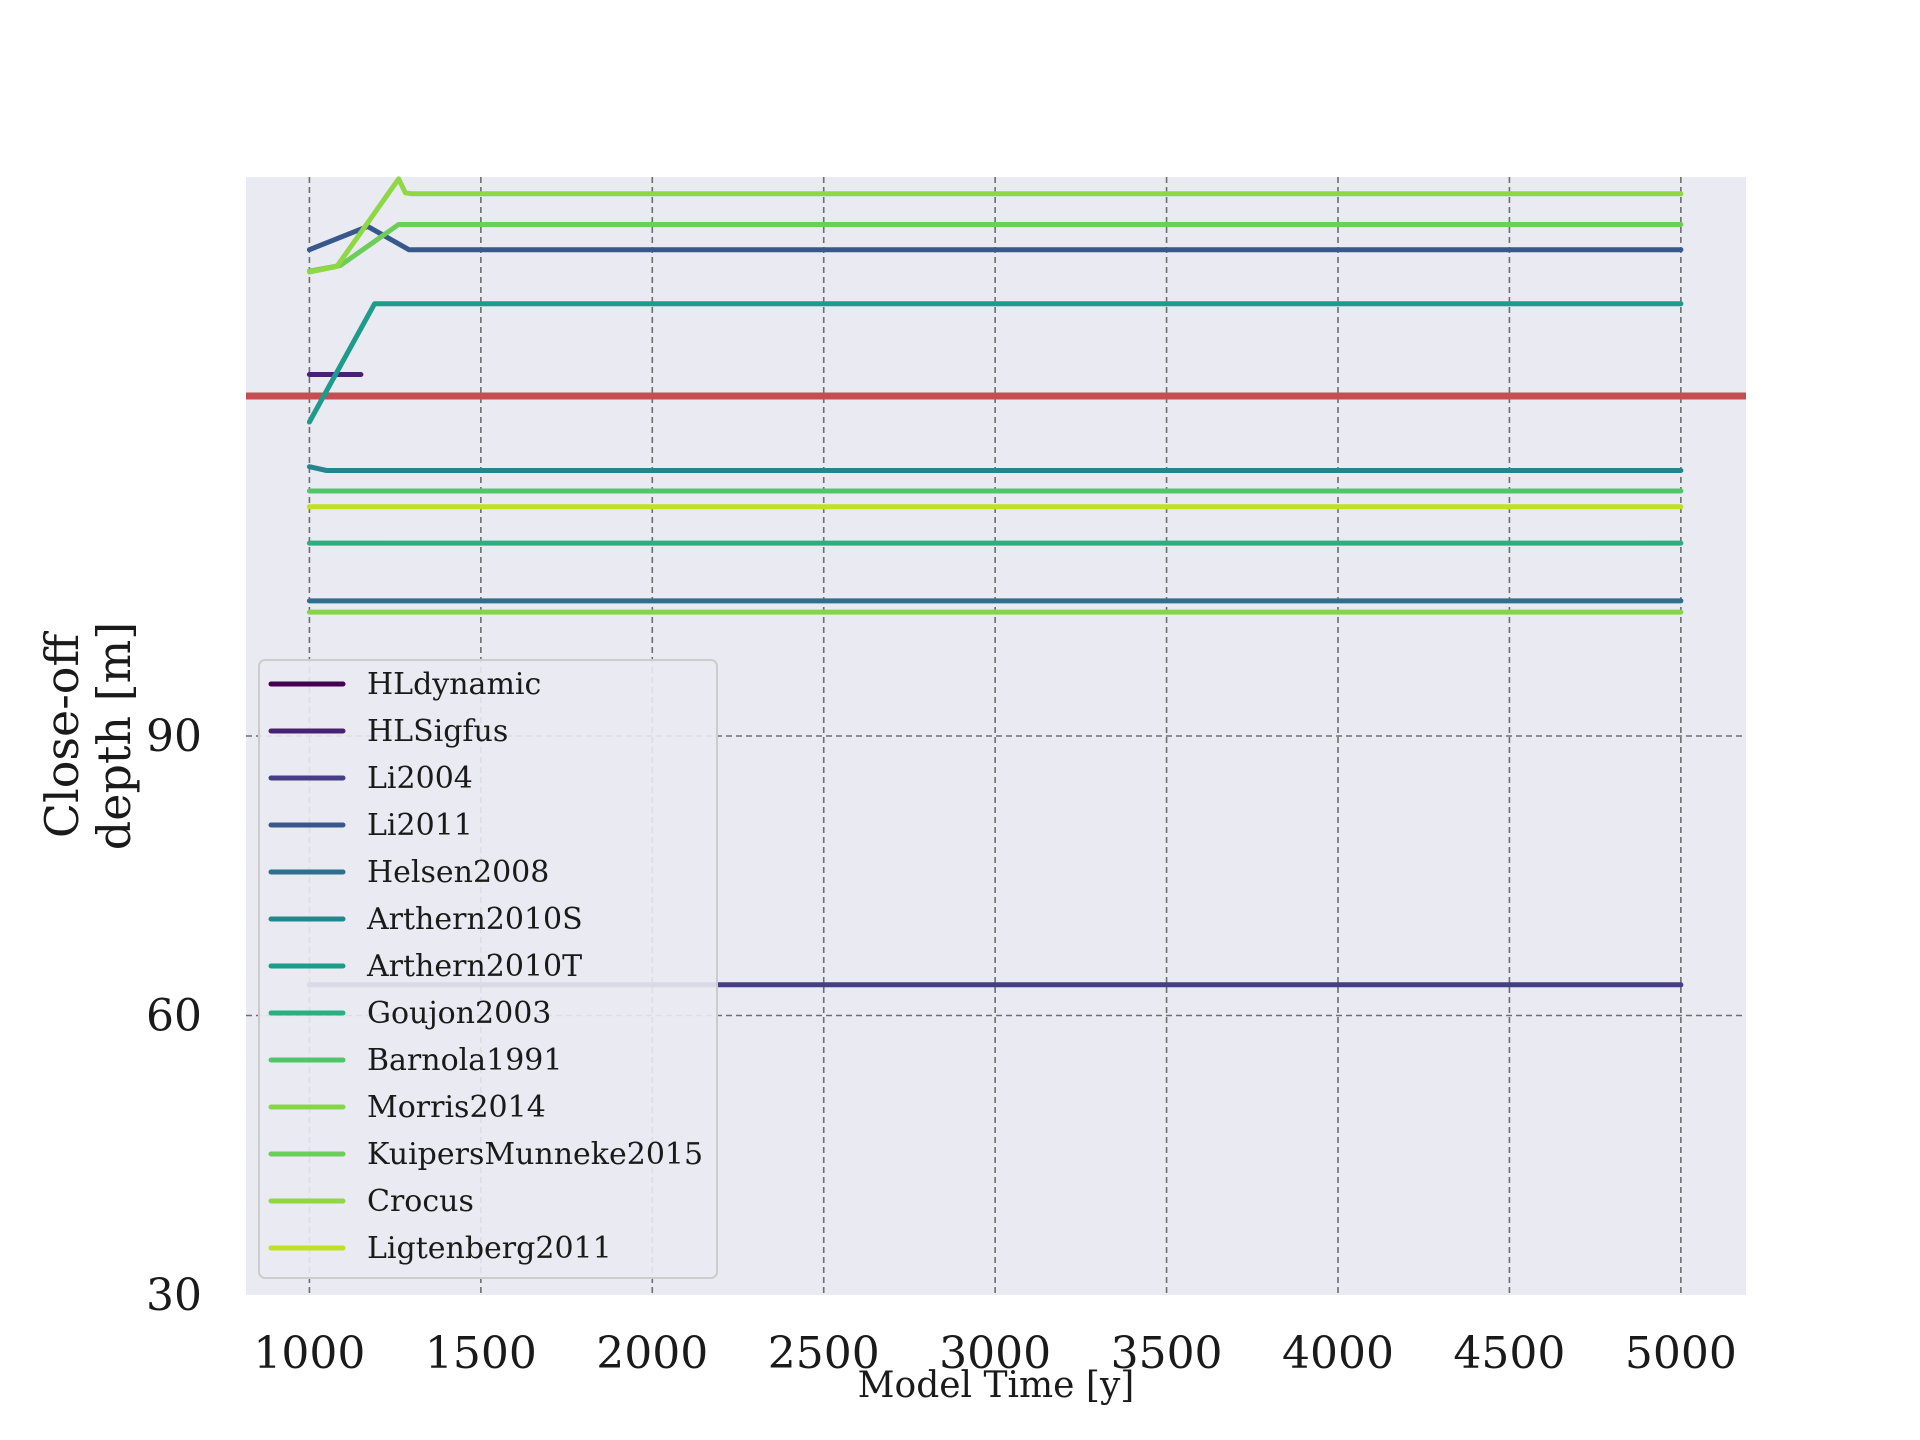 Image resolution: width=1920 pixels, height=1440 pixels. What do you see at coordinates (1509, 1353) in the screenshot?
I see `x-tick-label: 4500` at bounding box center [1509, 1353].